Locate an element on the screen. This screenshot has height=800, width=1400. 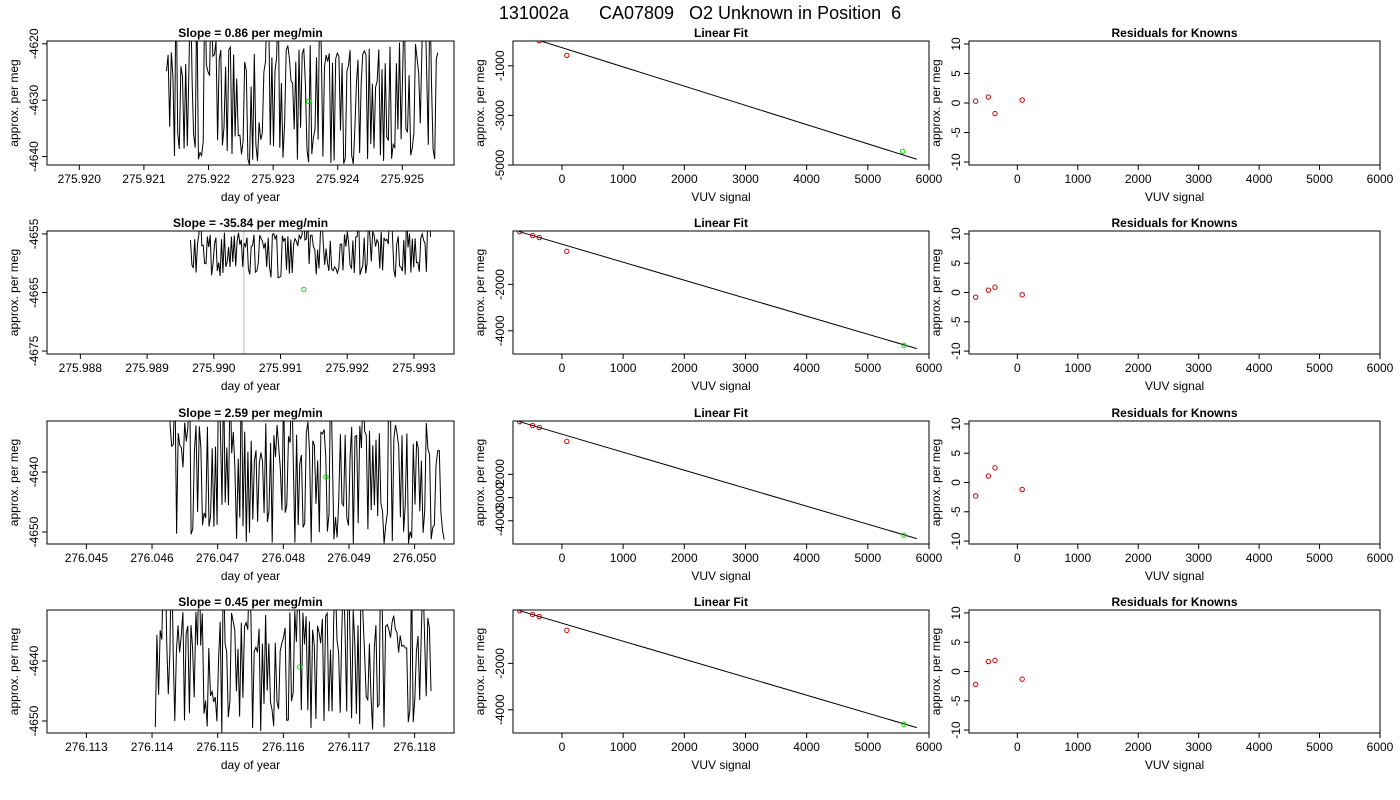
y-tick-label: -10 is located at coordinates (956, 730).